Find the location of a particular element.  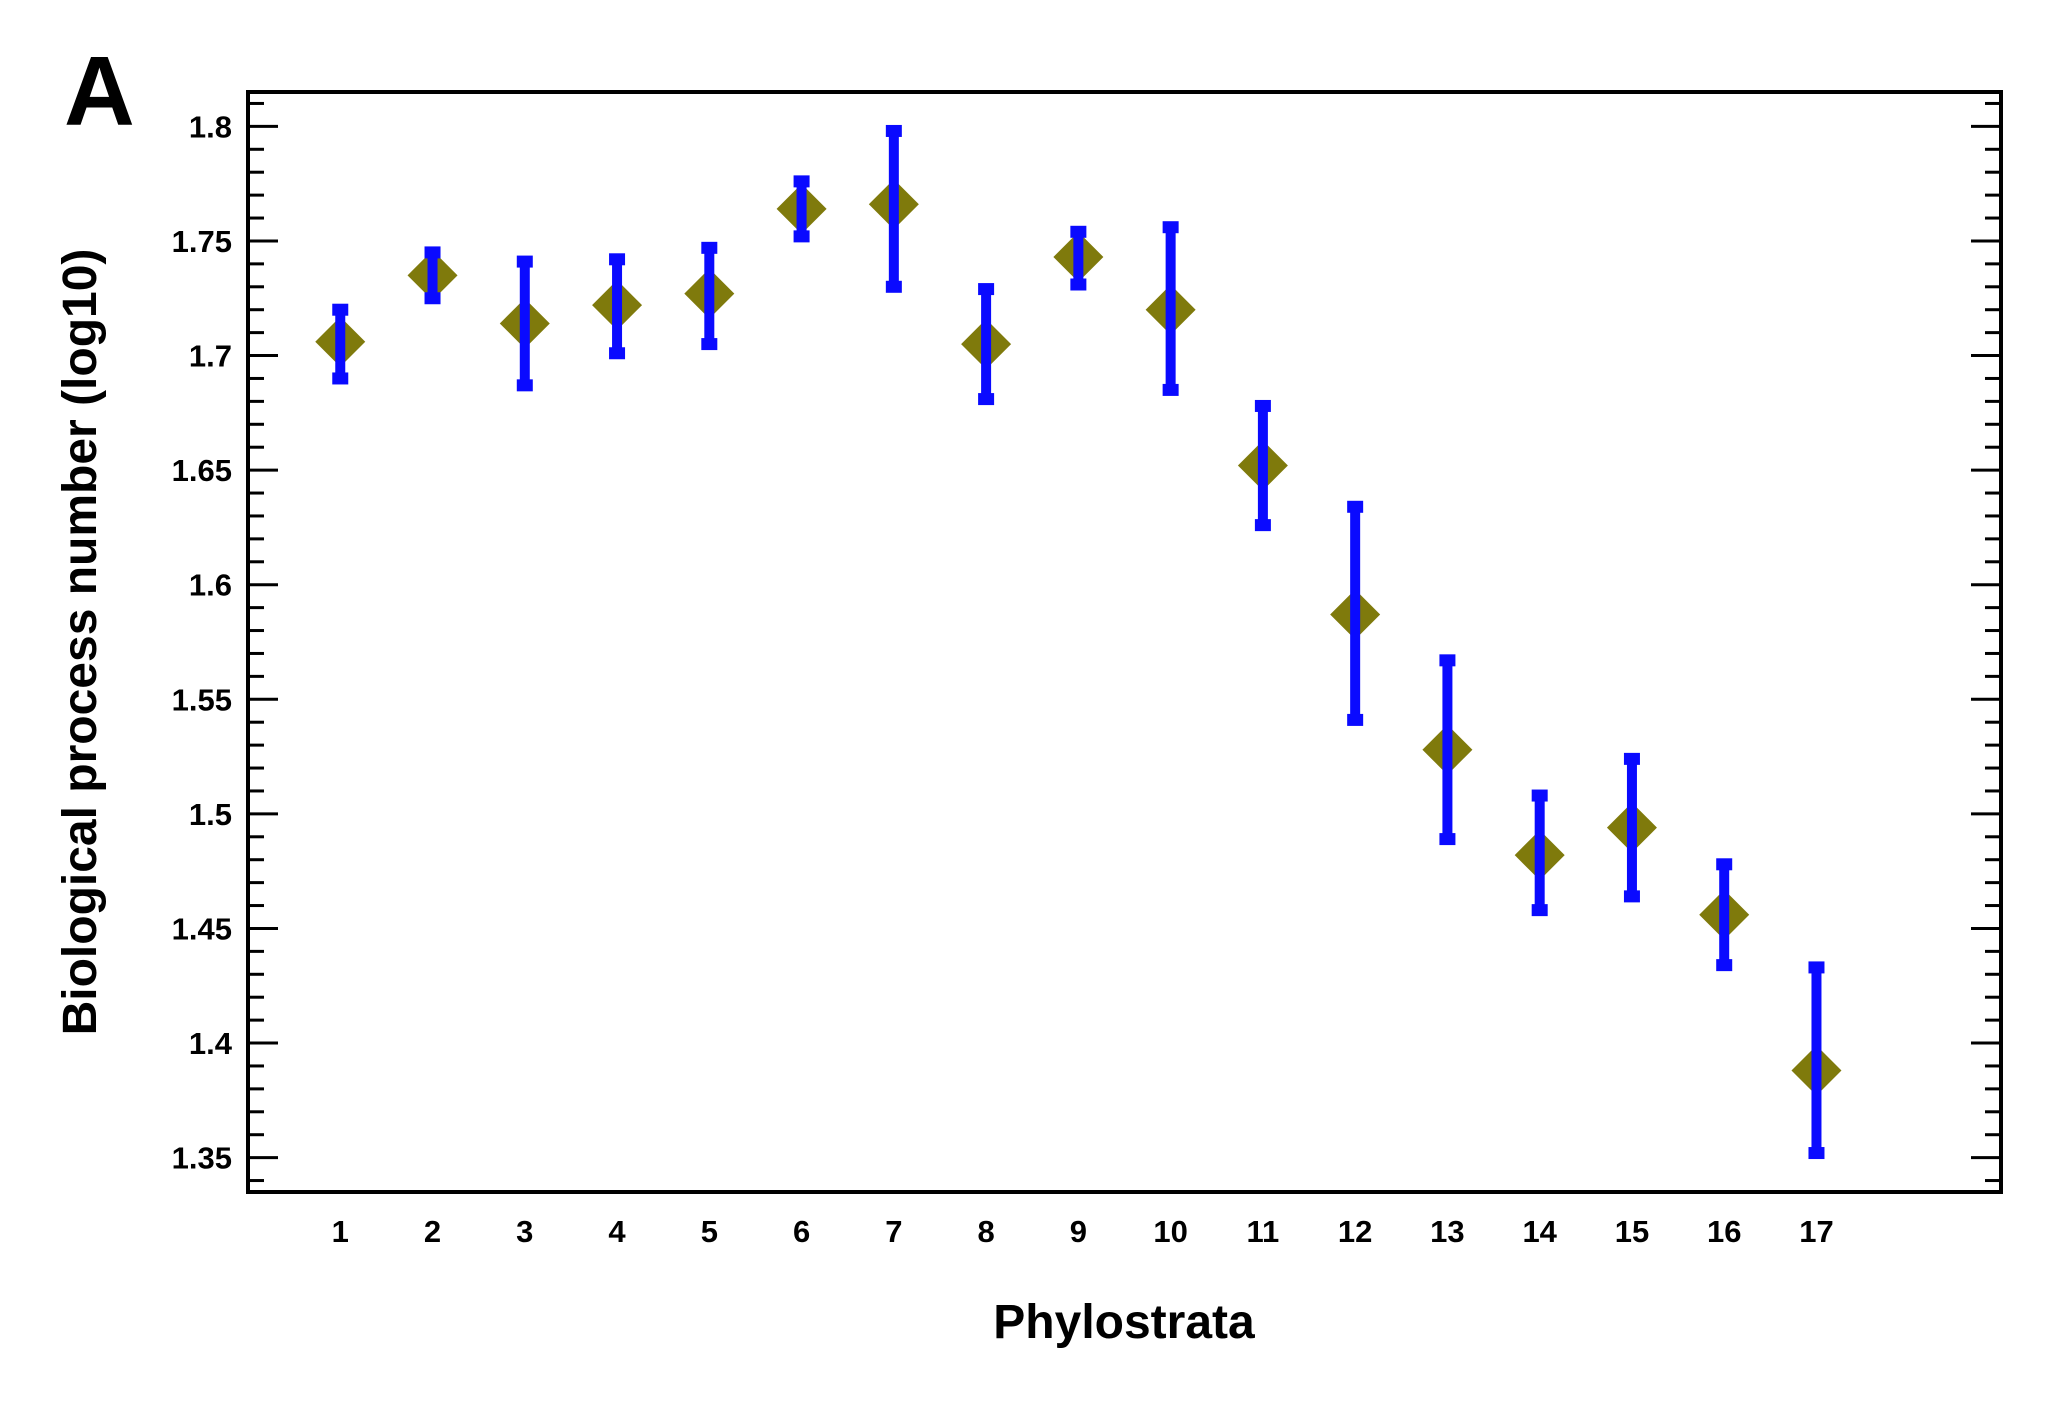

x-axis-title: Phylostrata is located at coordinates (1124, 1322).